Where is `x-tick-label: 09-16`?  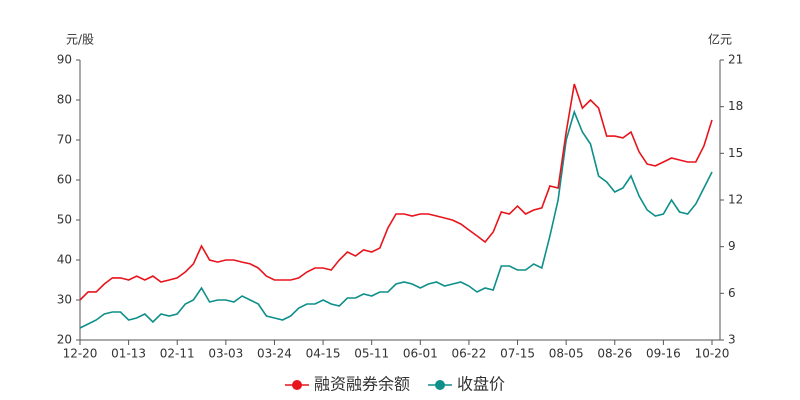
x-tick-label: 09-16 is located at coordinates (663, 354).